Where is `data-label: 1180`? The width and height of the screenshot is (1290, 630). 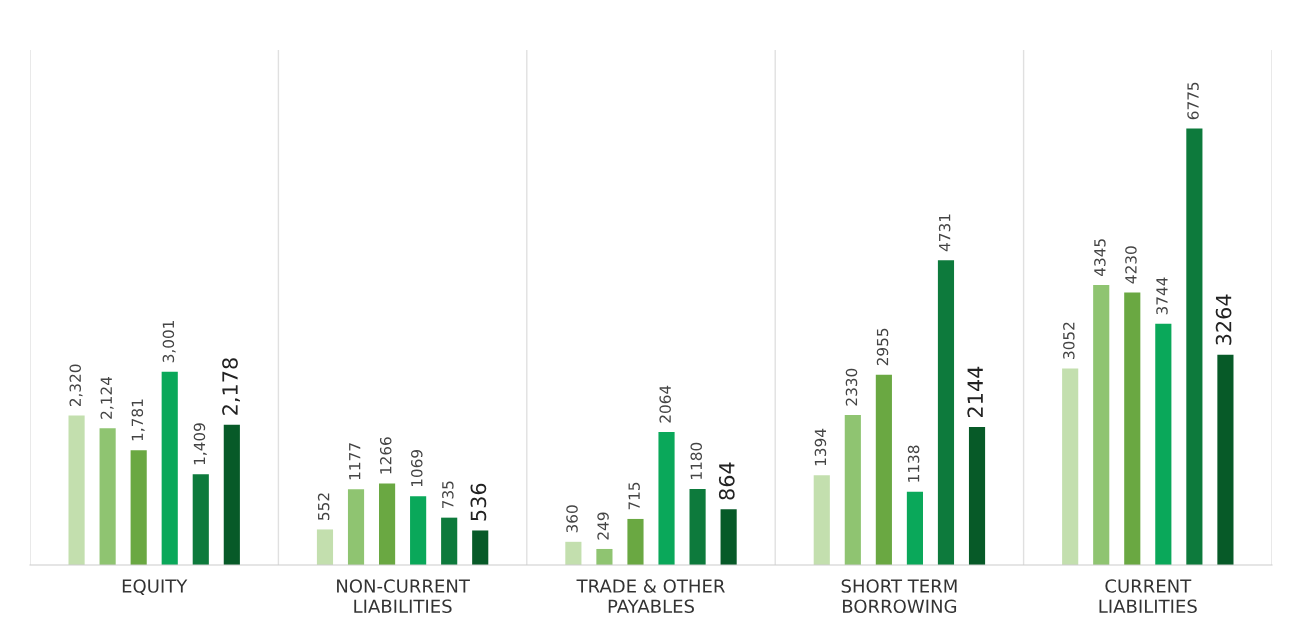
data-label: 1180 is located at coordinates (696, 460).